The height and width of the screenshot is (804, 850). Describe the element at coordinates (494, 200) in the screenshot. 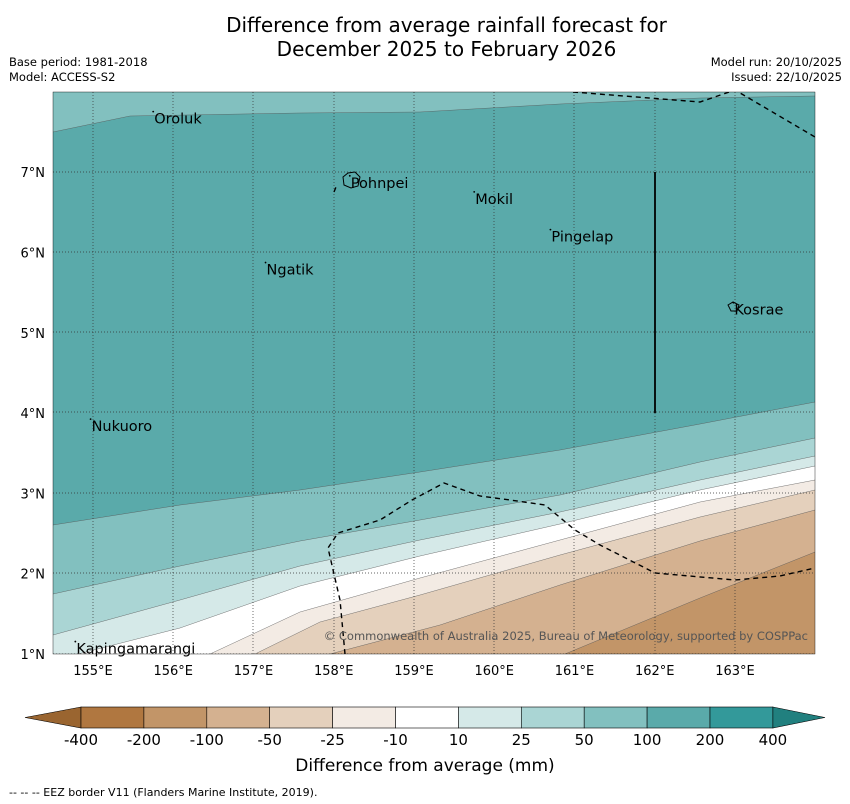

I see `place-label: Mokil` at that location.